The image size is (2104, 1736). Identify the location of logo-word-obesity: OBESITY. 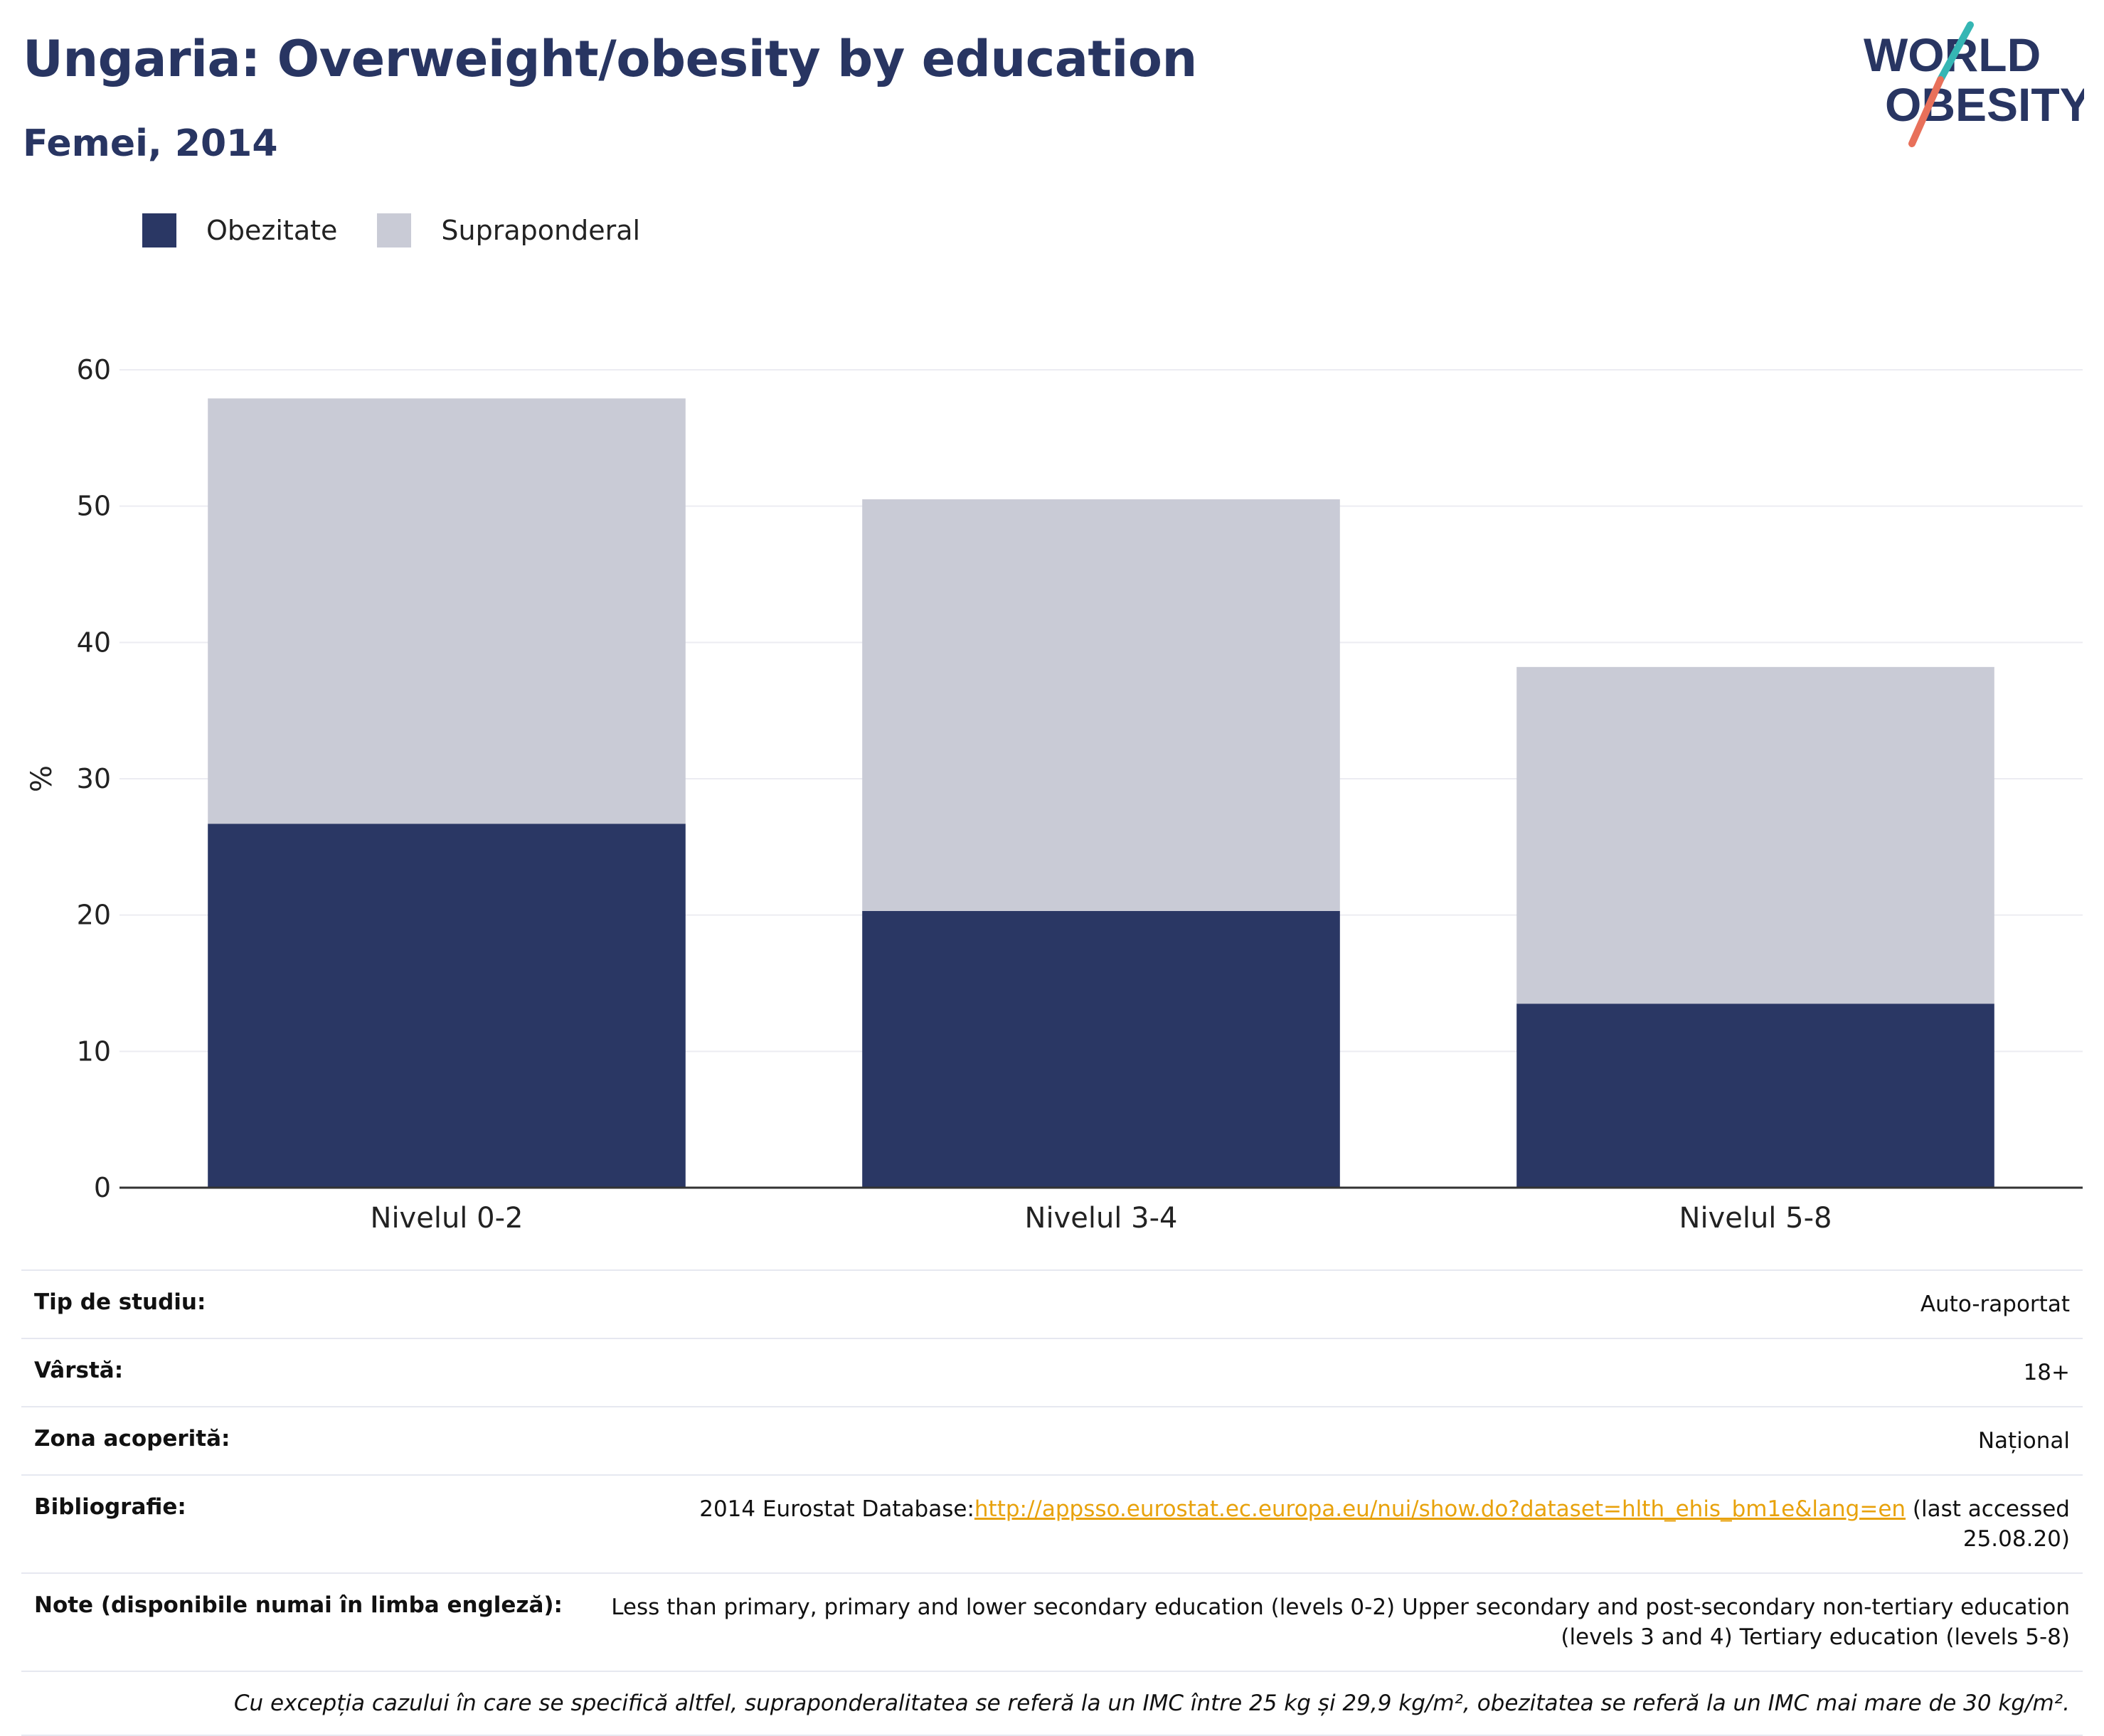
(1984, 104).